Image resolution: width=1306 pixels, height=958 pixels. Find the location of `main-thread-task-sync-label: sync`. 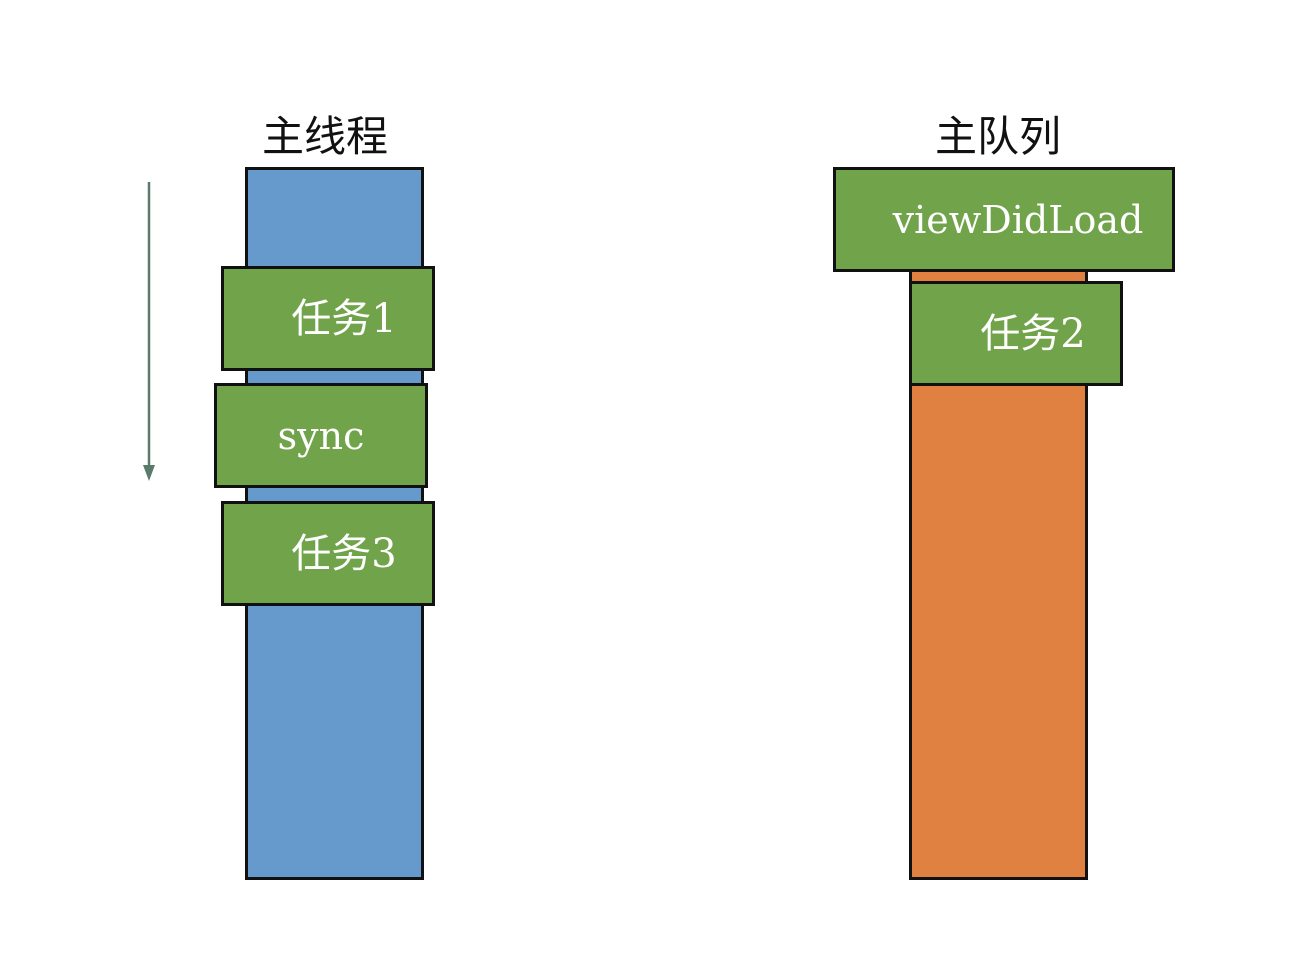

main-thread-task-sync-label: sync is located at coordinates (321, 435).